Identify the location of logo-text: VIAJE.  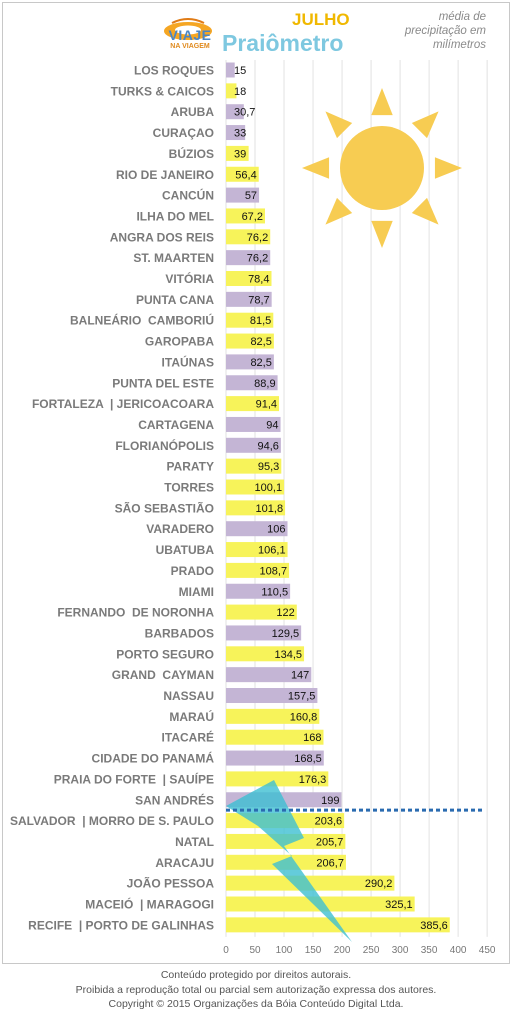
(190, 35).